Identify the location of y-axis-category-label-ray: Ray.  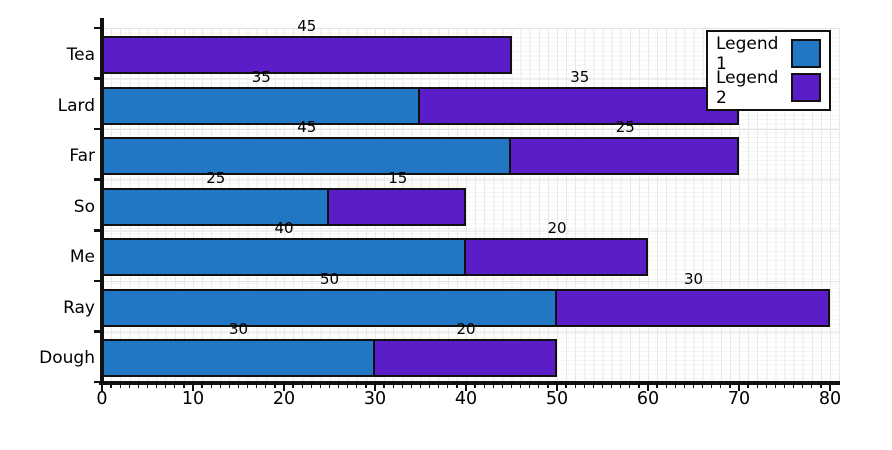
(79, 307).